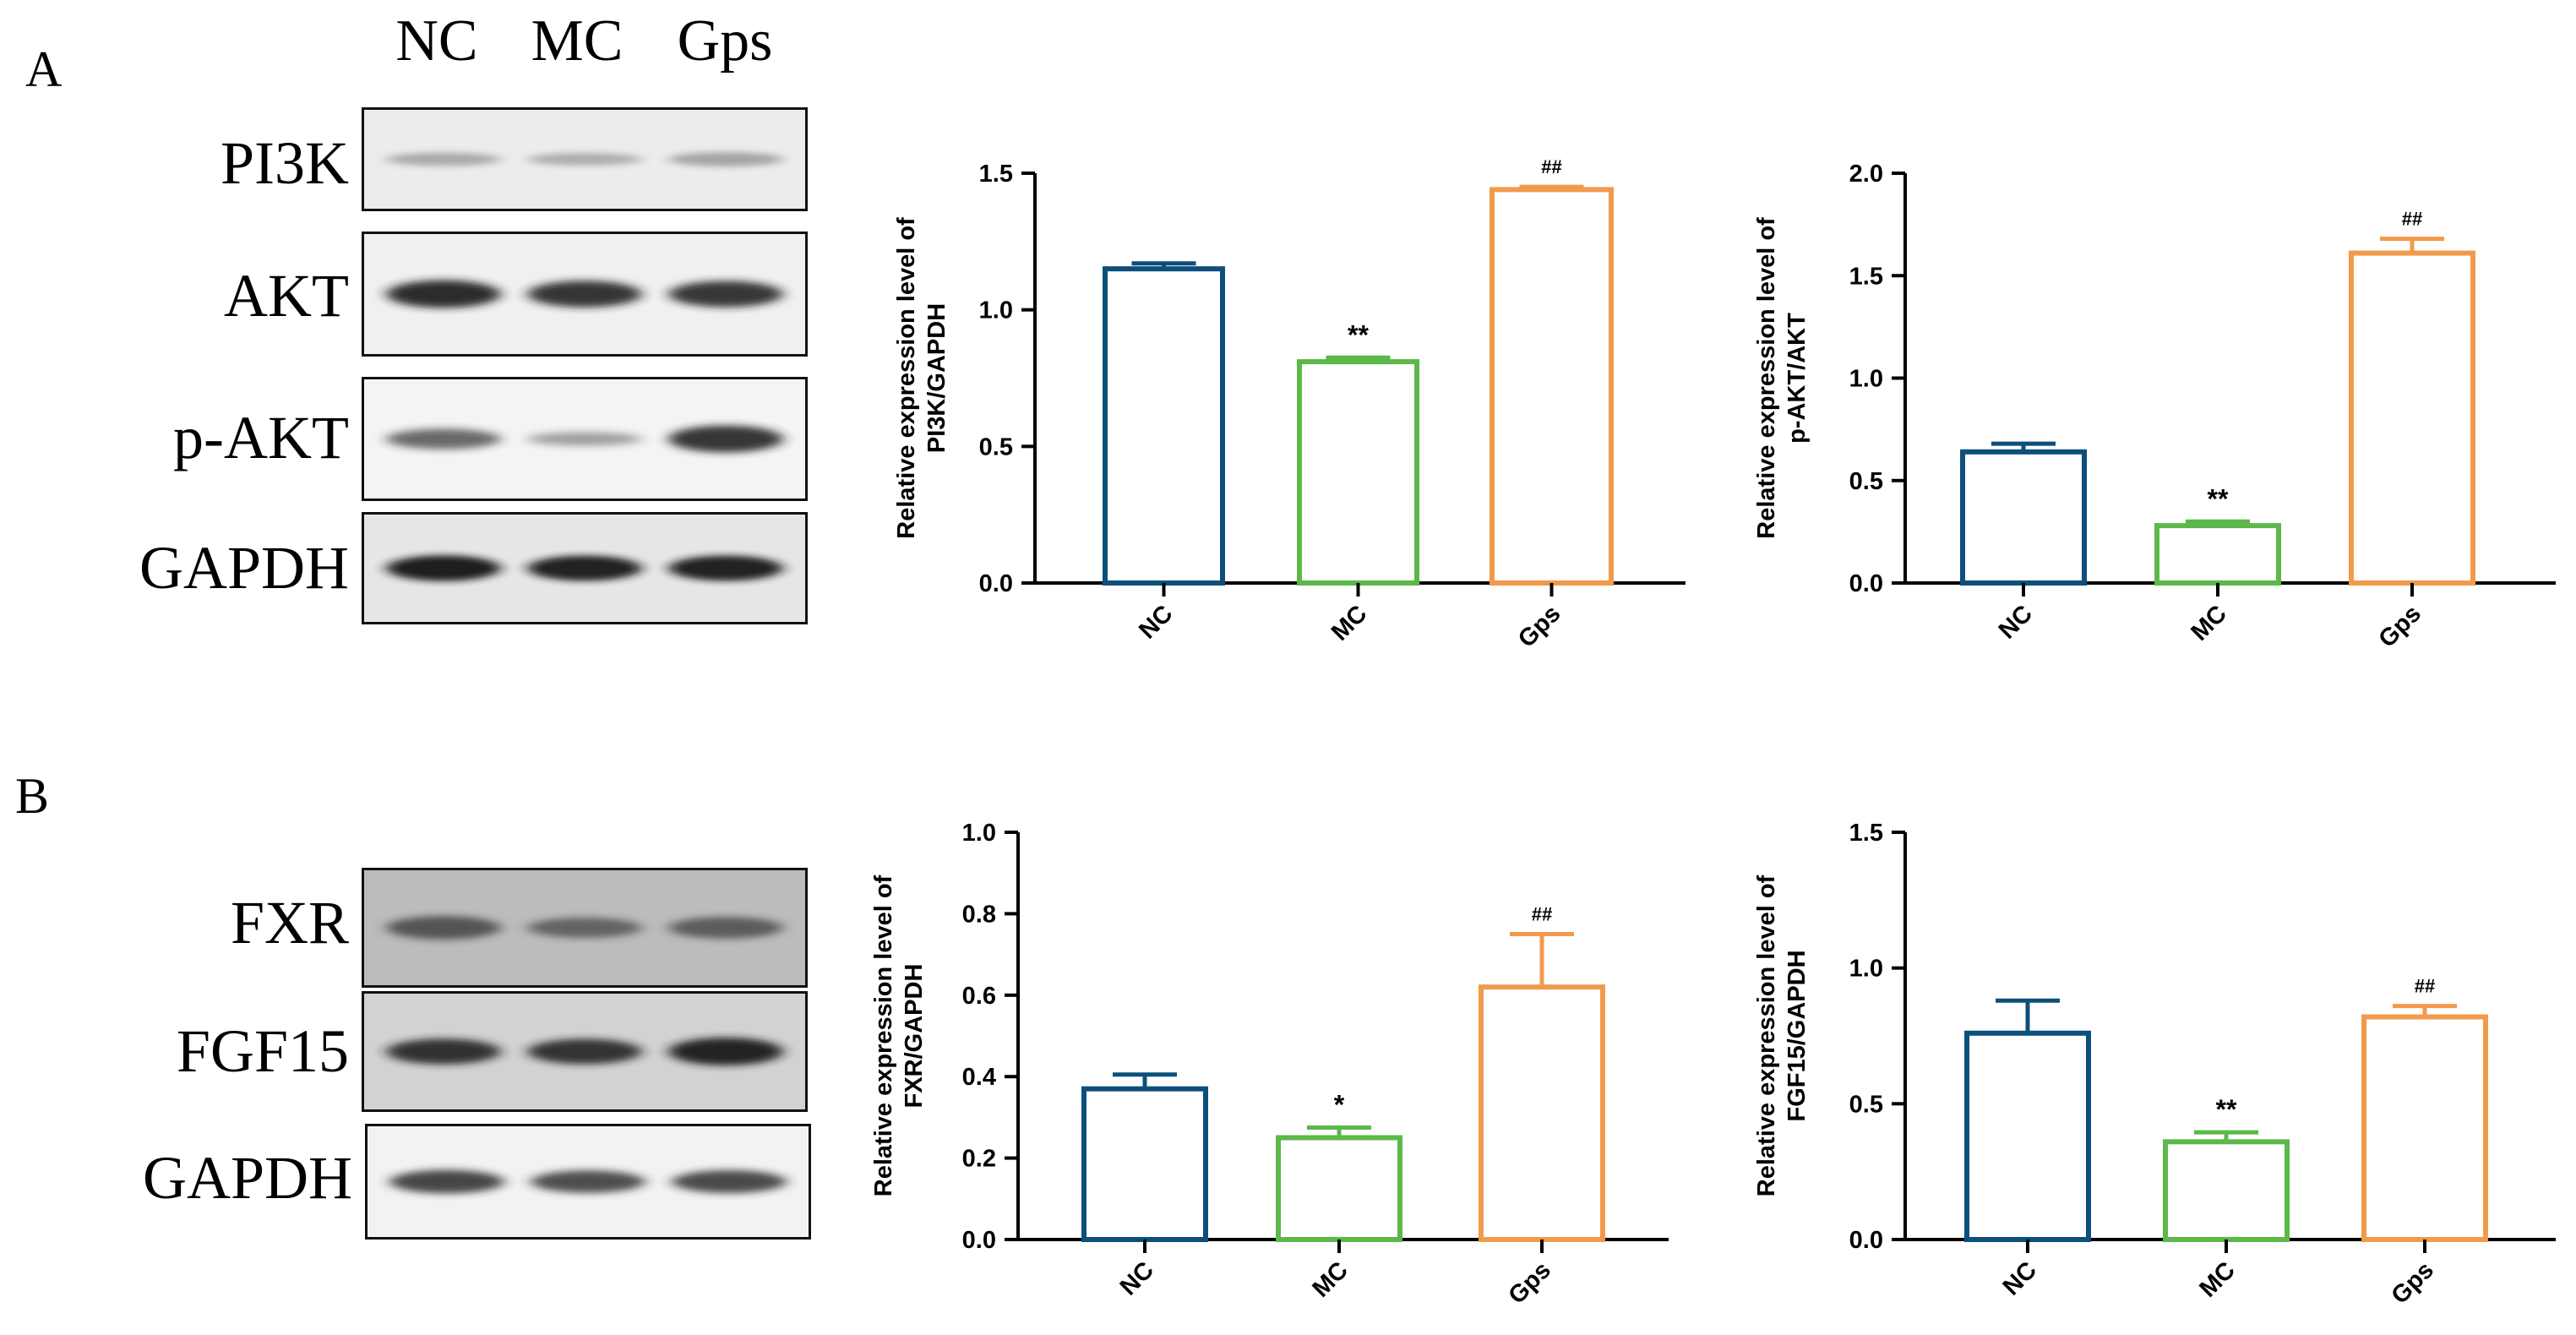 The image size is (2576, 1335). I want to click on panel-letter-a: A, so click(44, 69).